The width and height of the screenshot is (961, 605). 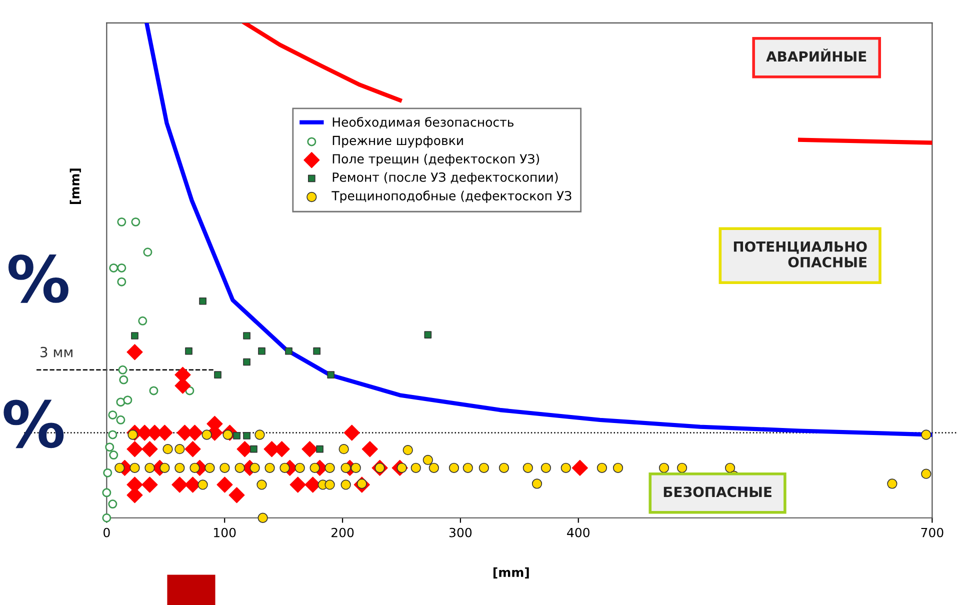 I want to click on x-axis-title: [mm], so click(x=511, y=573).